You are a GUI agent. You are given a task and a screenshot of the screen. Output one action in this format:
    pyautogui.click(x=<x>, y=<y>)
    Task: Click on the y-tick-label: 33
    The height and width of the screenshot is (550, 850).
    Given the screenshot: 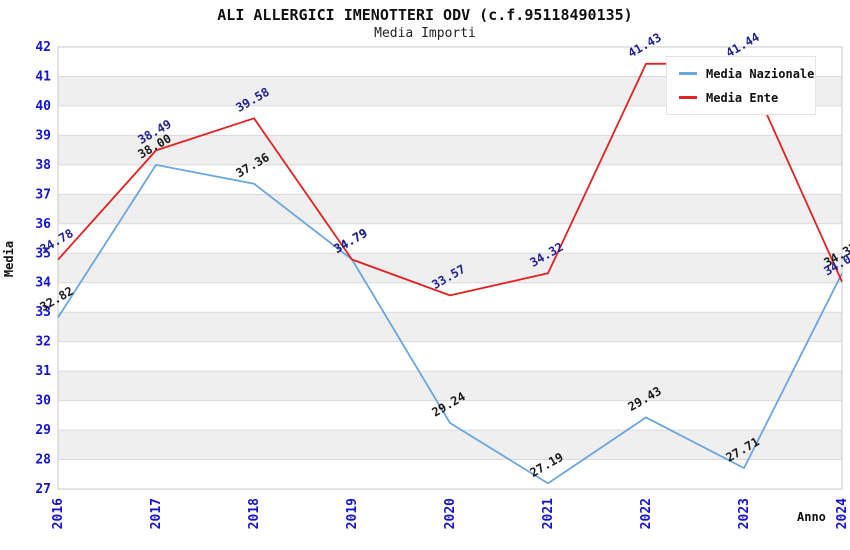 What is the action you would take?
    pyautogui.click(x=43, y=312)
    